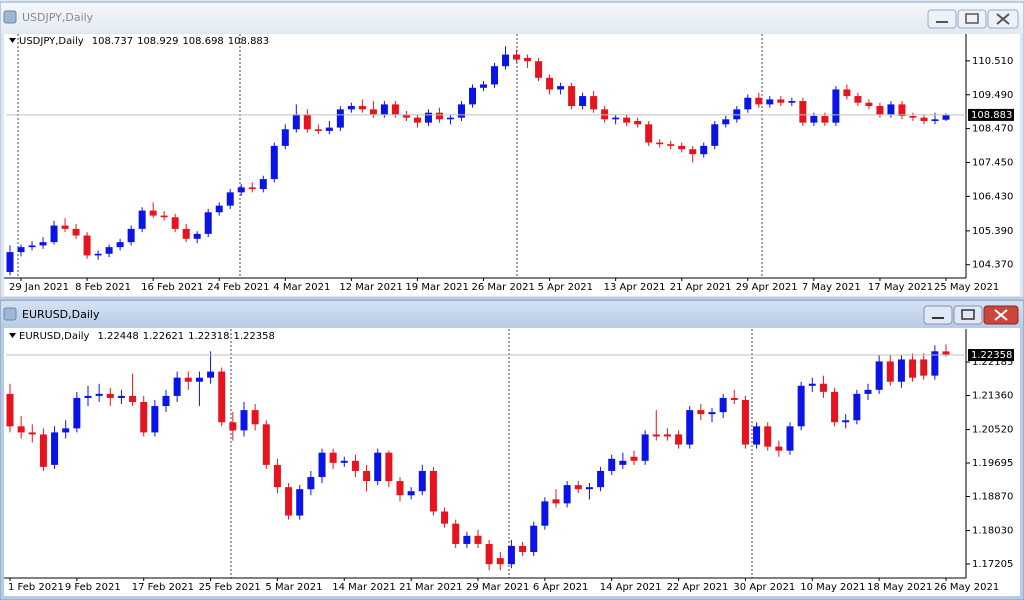  I want to click on x-tick-label: 25 Feb 2021, so click(230, 587).